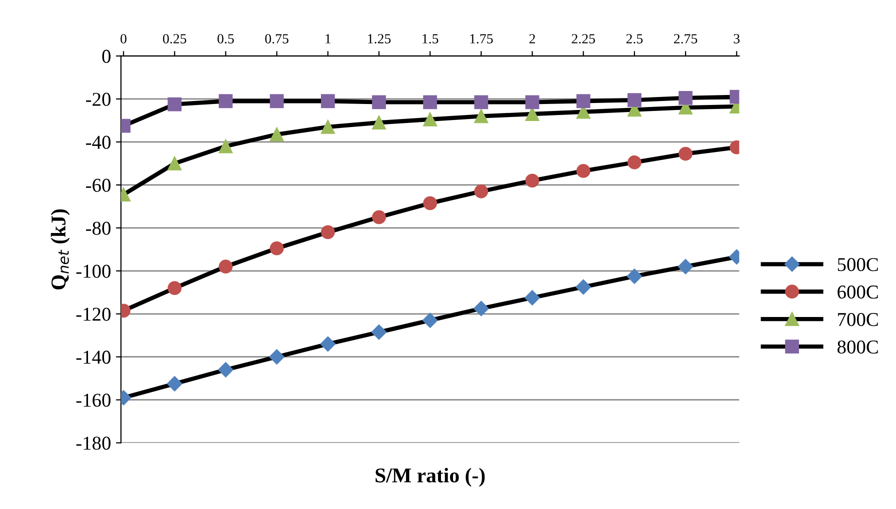 The height and width of the screenshot is (509, 896). Describe the element at coordinates (858, 265) in the screenshot. I see `legend-label: 500C` at that location.